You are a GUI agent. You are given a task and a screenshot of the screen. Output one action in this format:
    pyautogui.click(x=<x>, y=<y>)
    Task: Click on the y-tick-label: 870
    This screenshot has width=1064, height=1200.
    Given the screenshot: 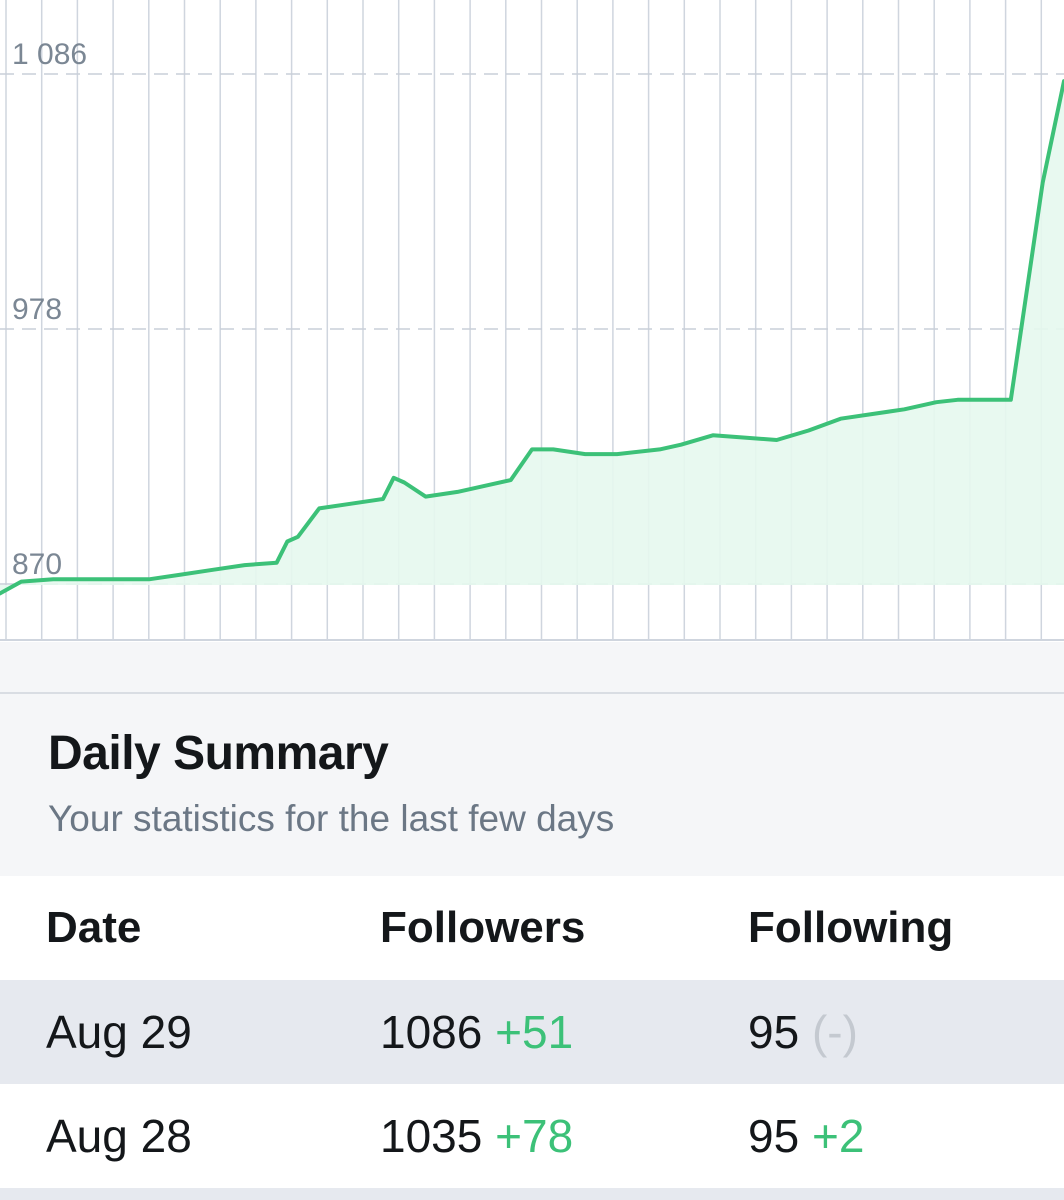 What is the action you would take?
    pyautogui.click(x=37, y=564)
    